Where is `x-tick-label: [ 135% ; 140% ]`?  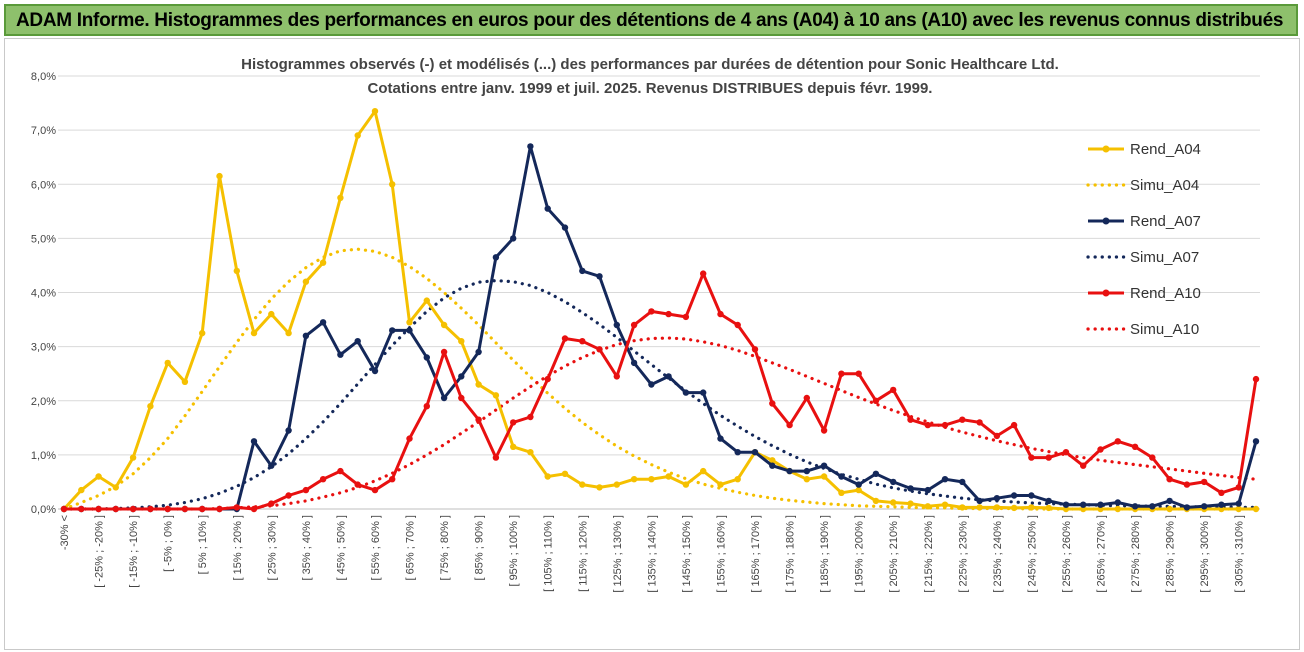 x-tick-label: [ 135% ; 140% ] is located at coordinates (652, 554).